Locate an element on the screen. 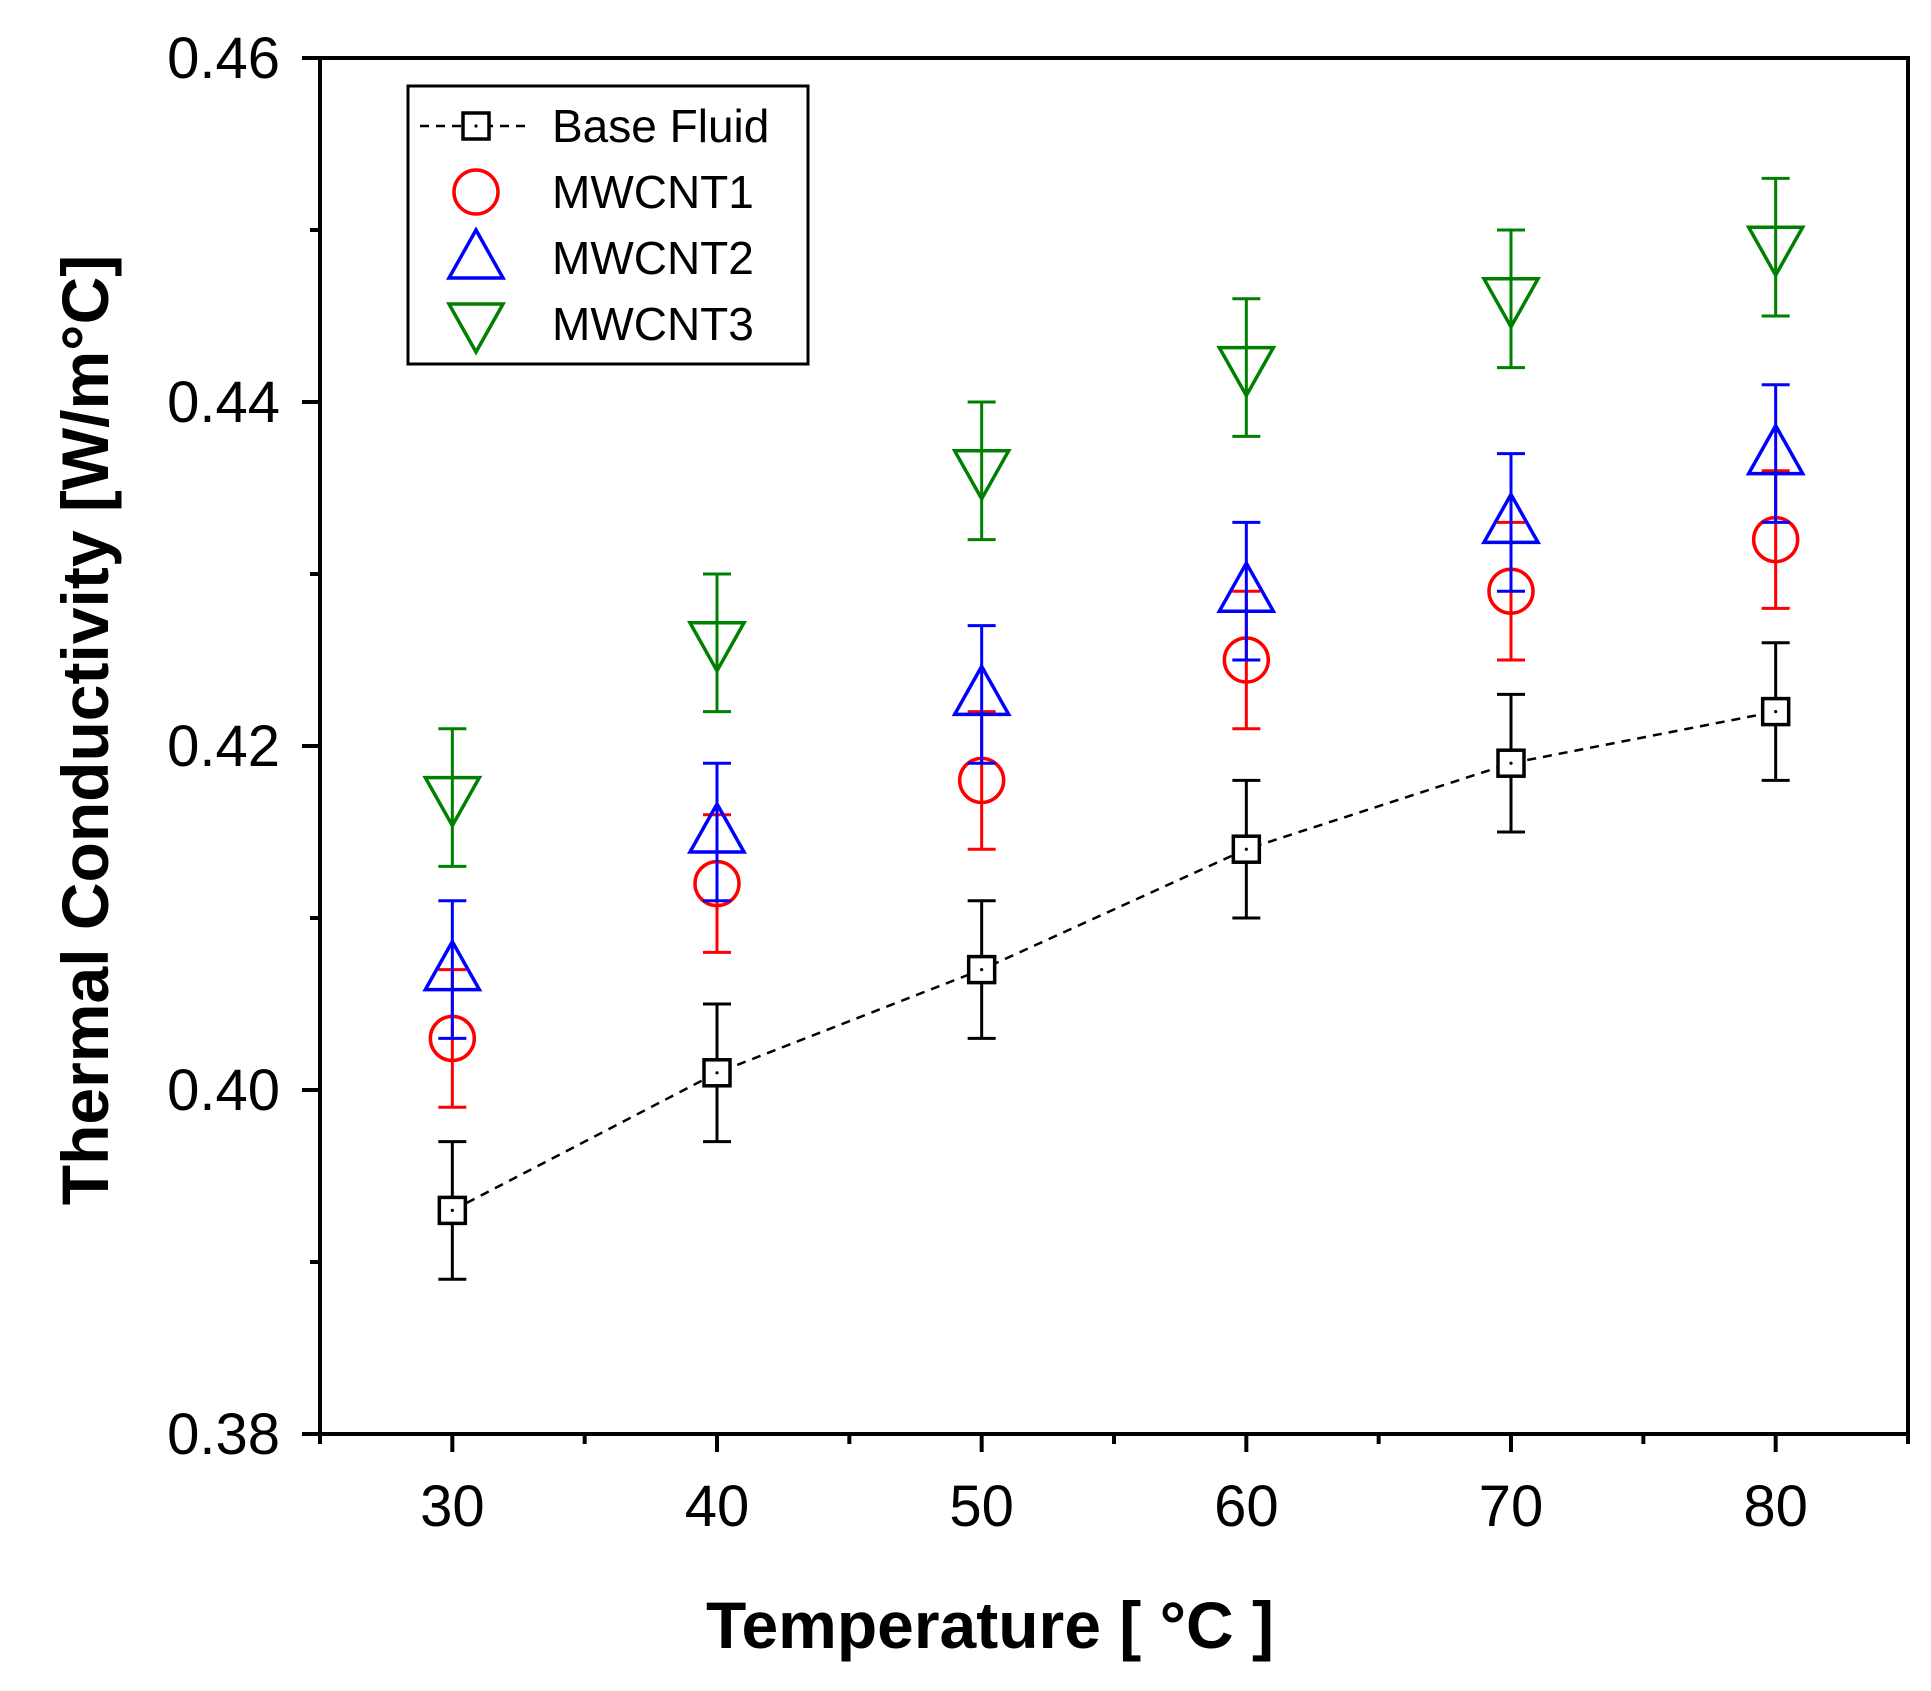 This screenshot has height=1691, width=1931. legend-label: MWCNT3 is located at coordinates (653, 324).